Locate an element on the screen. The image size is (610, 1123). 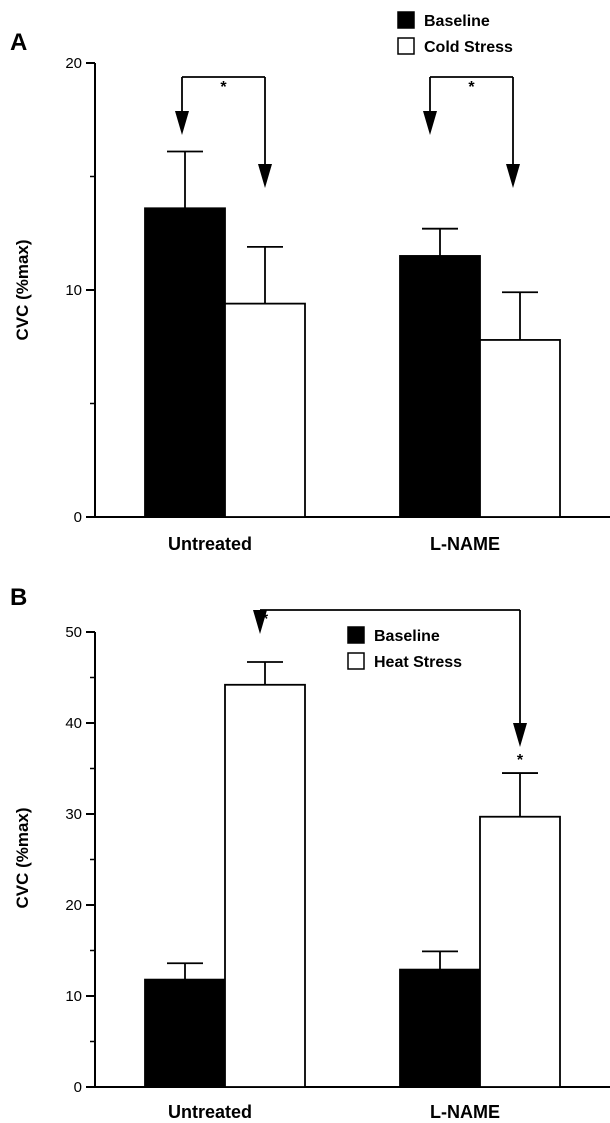
panel-b-y-tick-label: 10 is located at coordinates (73, 996).